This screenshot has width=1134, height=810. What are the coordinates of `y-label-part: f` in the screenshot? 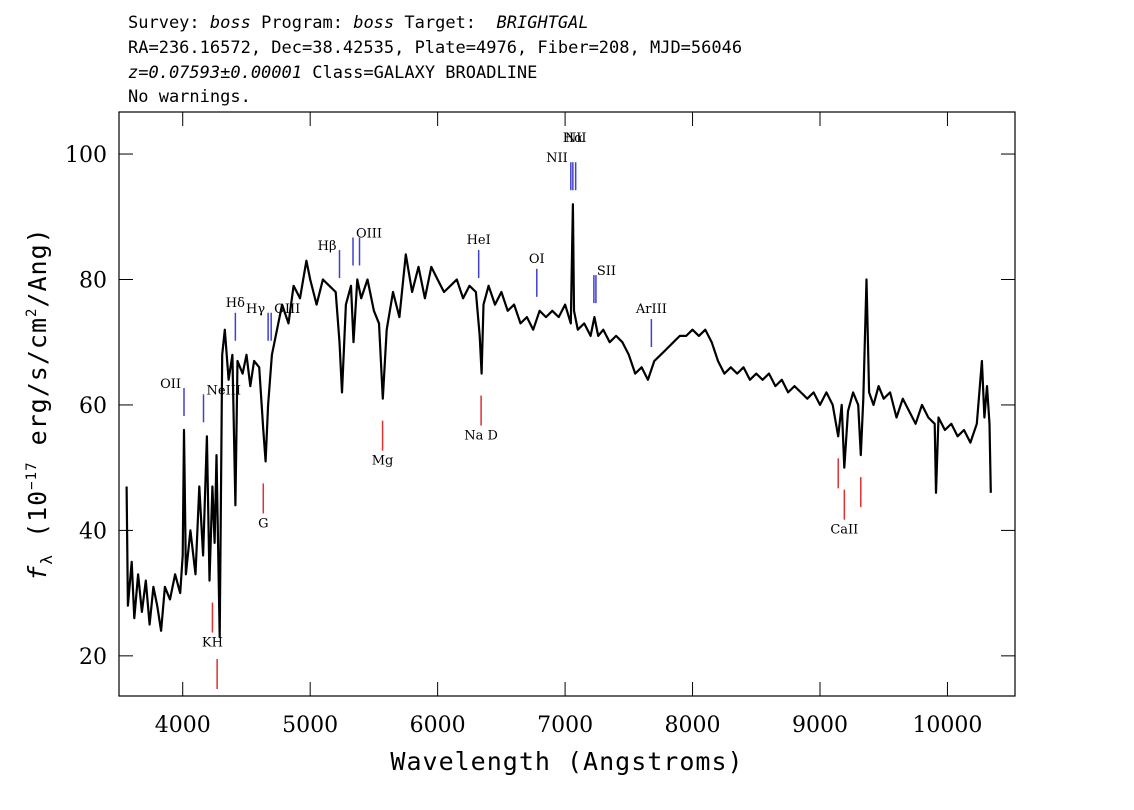 It's located at (37, 573).